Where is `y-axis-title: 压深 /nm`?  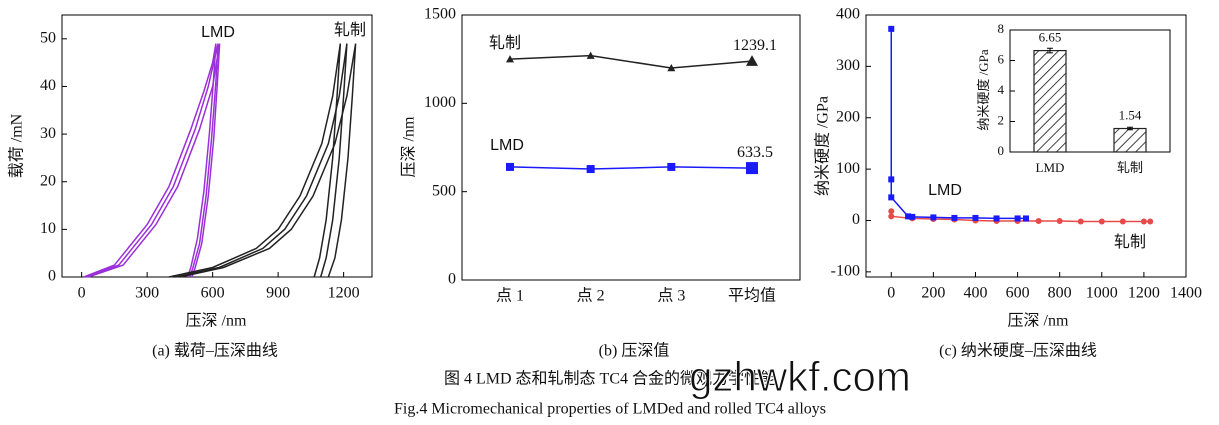
y-axis-title: 压深 /nm is located at coordinates (409, 146).